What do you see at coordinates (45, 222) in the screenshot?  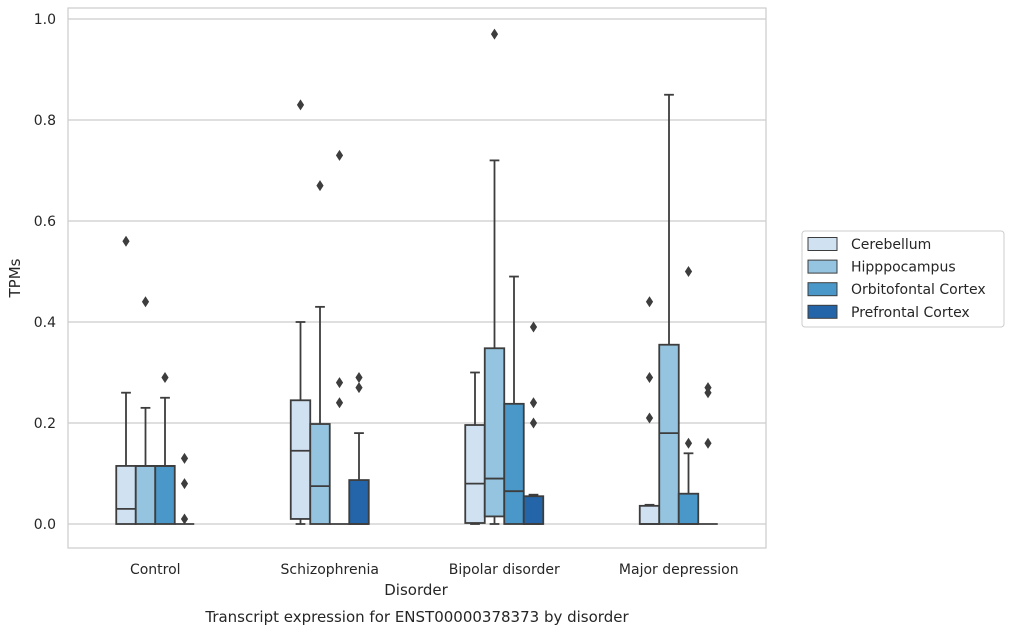 I see `y-tick-label: 0.6` at bounding box center [45, 222].